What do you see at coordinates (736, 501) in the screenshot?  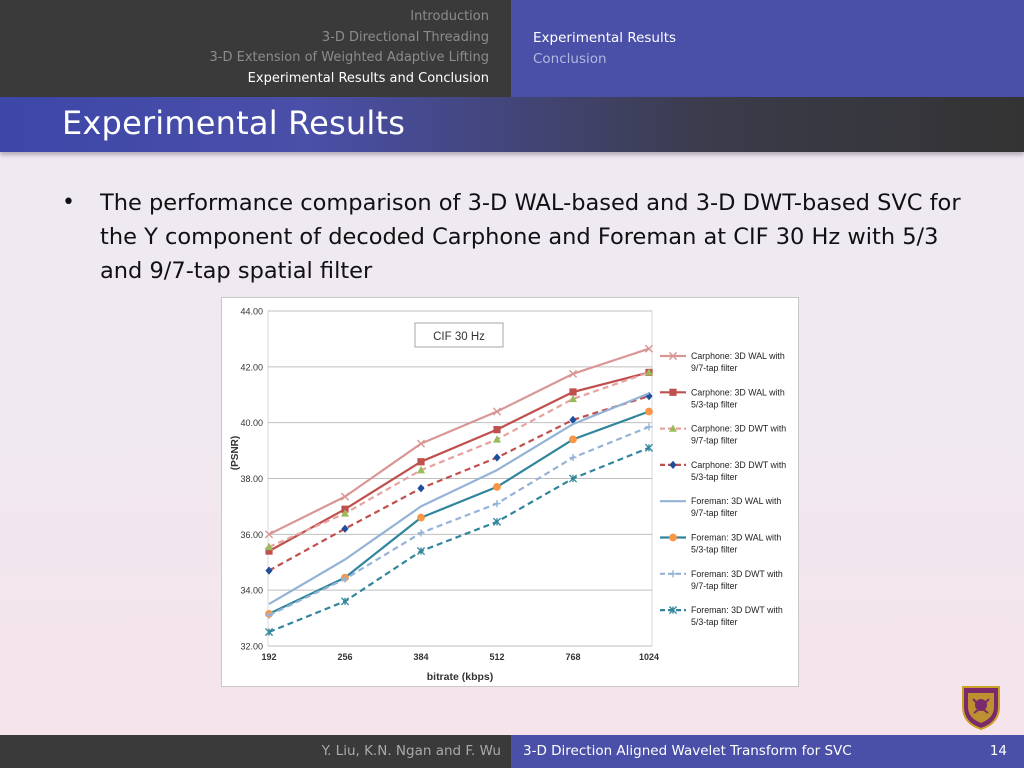 I see `legend-label: Foreman: 3D WAL with` at bounding box center [736, 501].